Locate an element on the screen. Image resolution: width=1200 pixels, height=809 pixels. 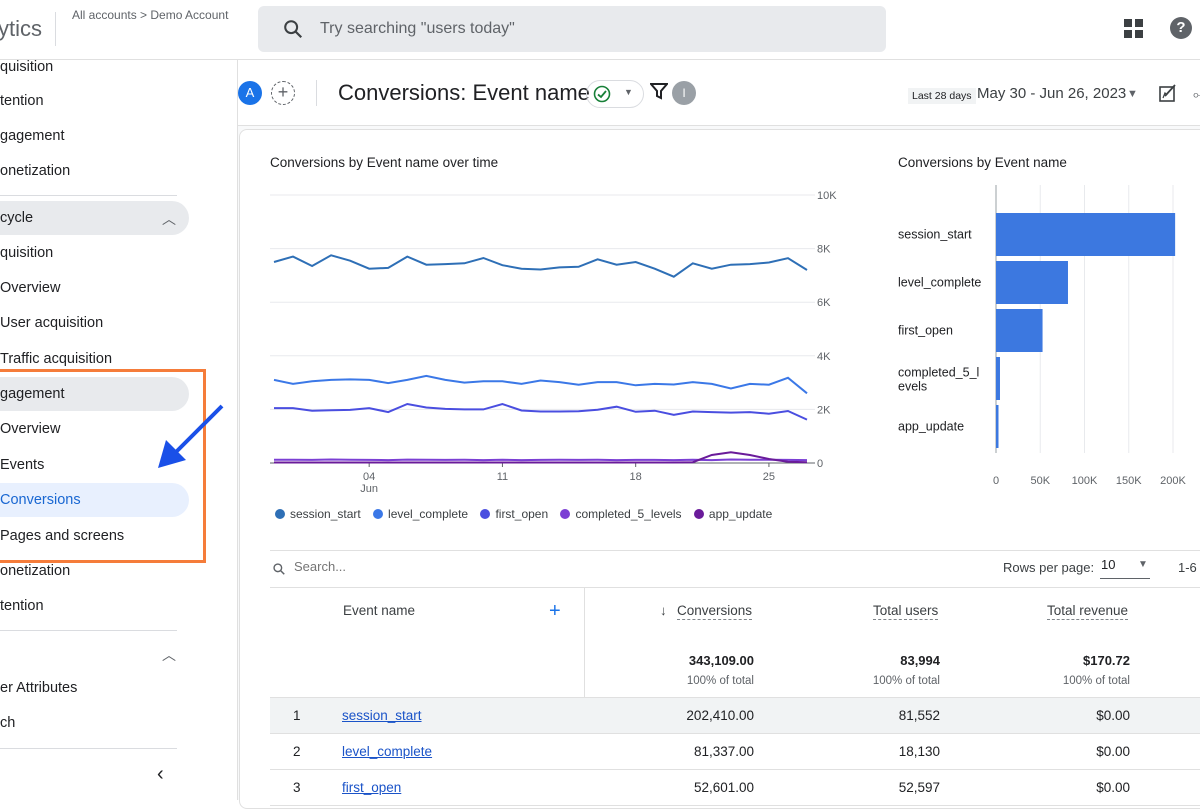
x-tick-label: 18 is located at coordinates (636, 477).